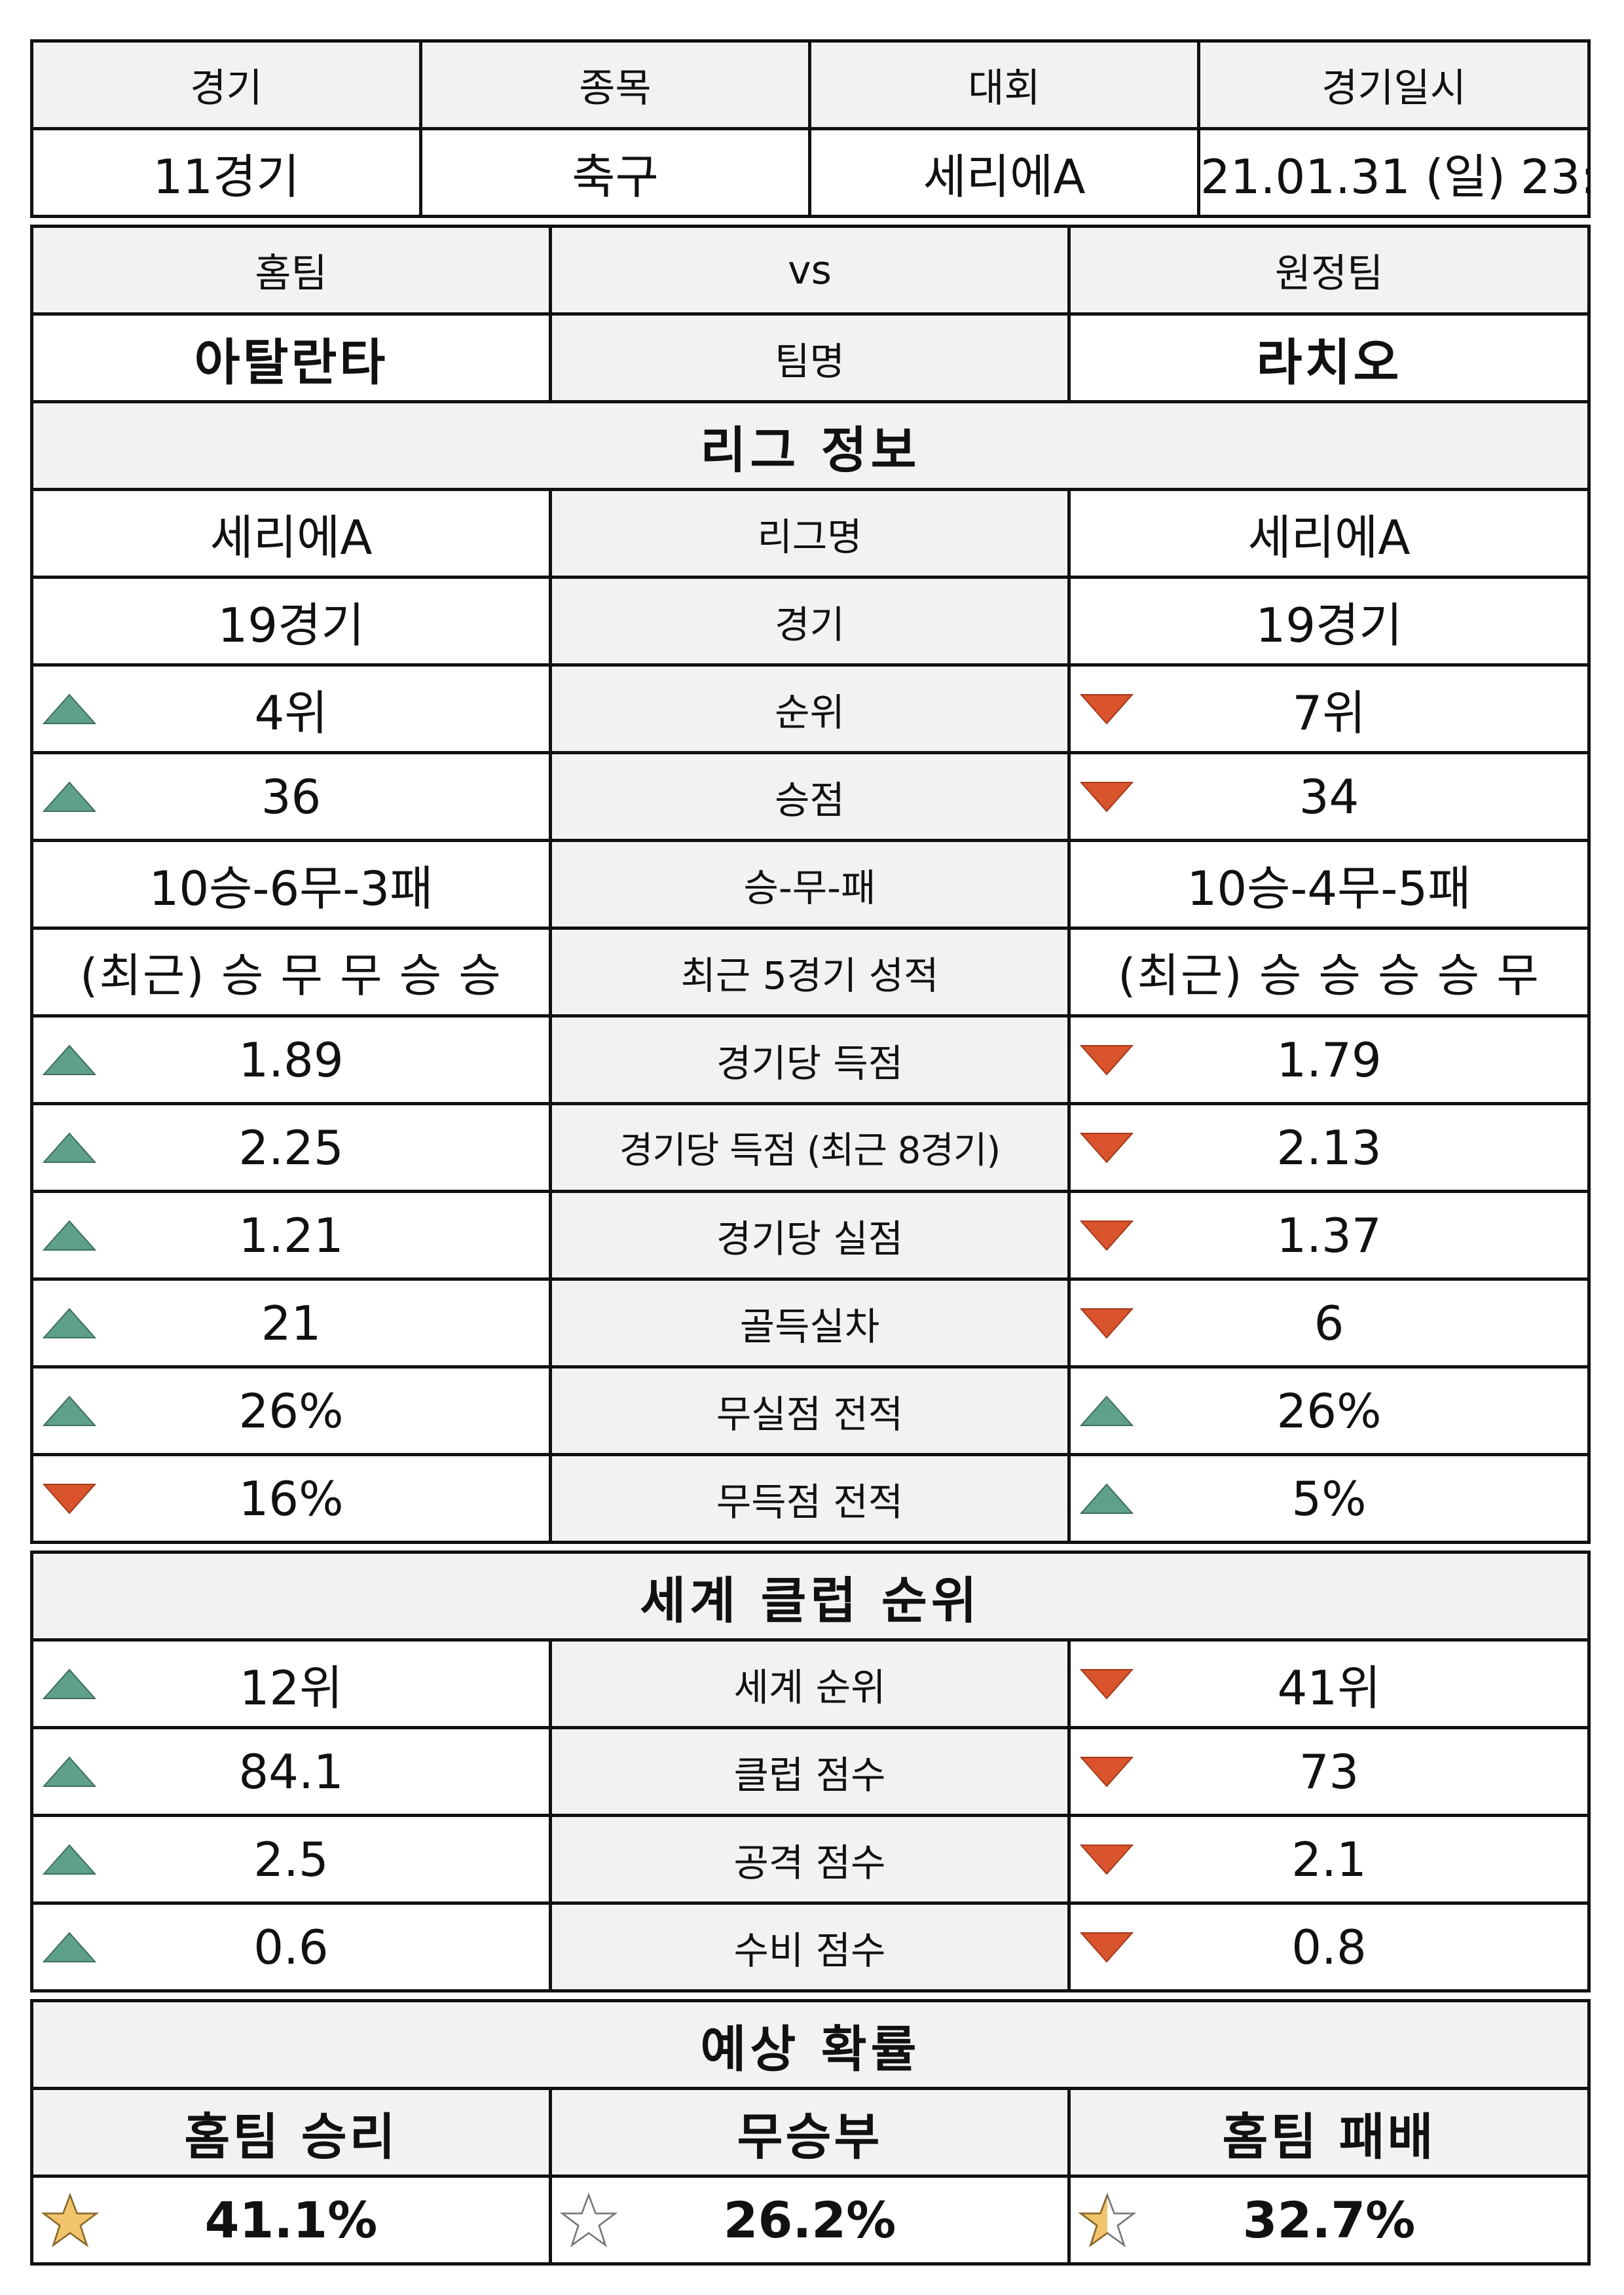 This screenshot has height=2295, width=1624. What do you see at coordinates (291, 1322) in the screenshot?
I see `home-value-cell: 21` at bounding box center [291, 1322].